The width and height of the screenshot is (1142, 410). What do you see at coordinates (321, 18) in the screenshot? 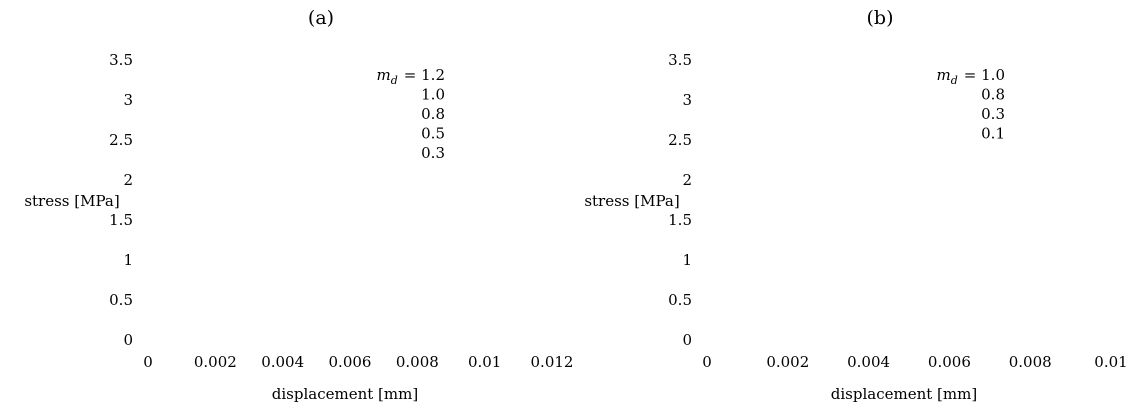
I see `panel-title: (a)` at bounding box center [321, 18].